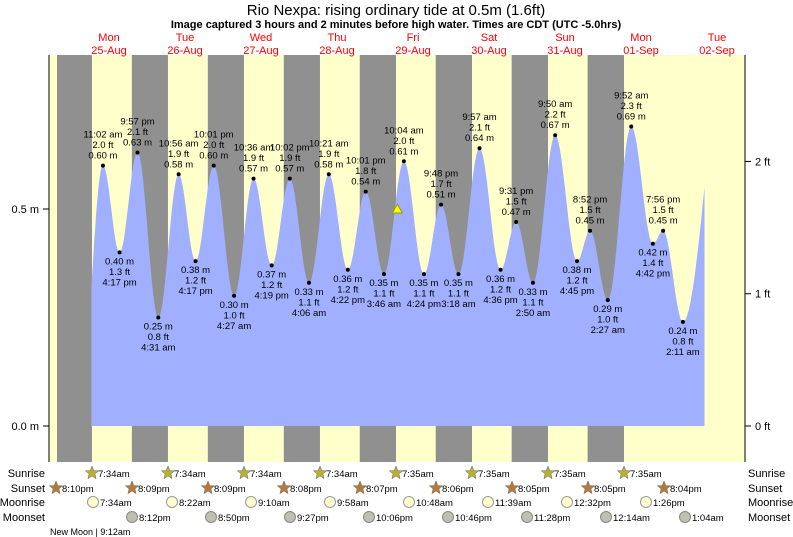 The height and width of the screenshot is (537, 793). What do you see at coordinates (337, 38) in the screenshot?
I see `day-of-week-label: Thu` at bounding box center [337, 38].